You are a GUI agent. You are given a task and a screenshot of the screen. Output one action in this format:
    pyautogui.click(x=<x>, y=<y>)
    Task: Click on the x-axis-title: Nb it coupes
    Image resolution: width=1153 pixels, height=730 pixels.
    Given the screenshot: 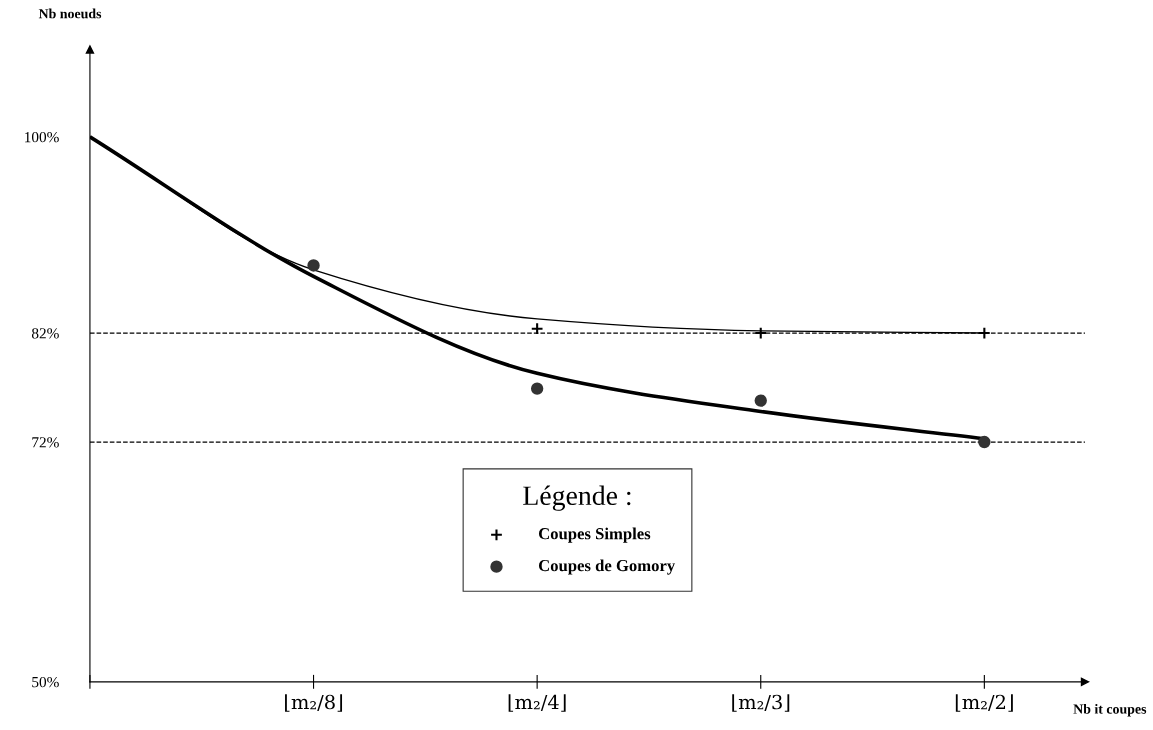 What is the action you would take?
    pyautogui.click(x=1110, y=710)
    